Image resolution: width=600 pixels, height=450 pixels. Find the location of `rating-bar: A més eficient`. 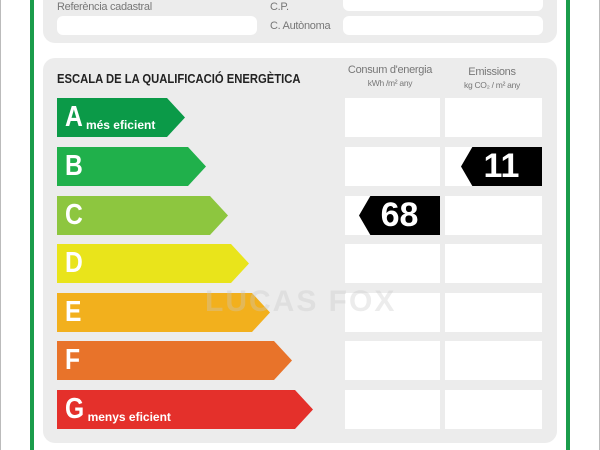

rating-bar: A més eficient is located at coordinates (121, 117).